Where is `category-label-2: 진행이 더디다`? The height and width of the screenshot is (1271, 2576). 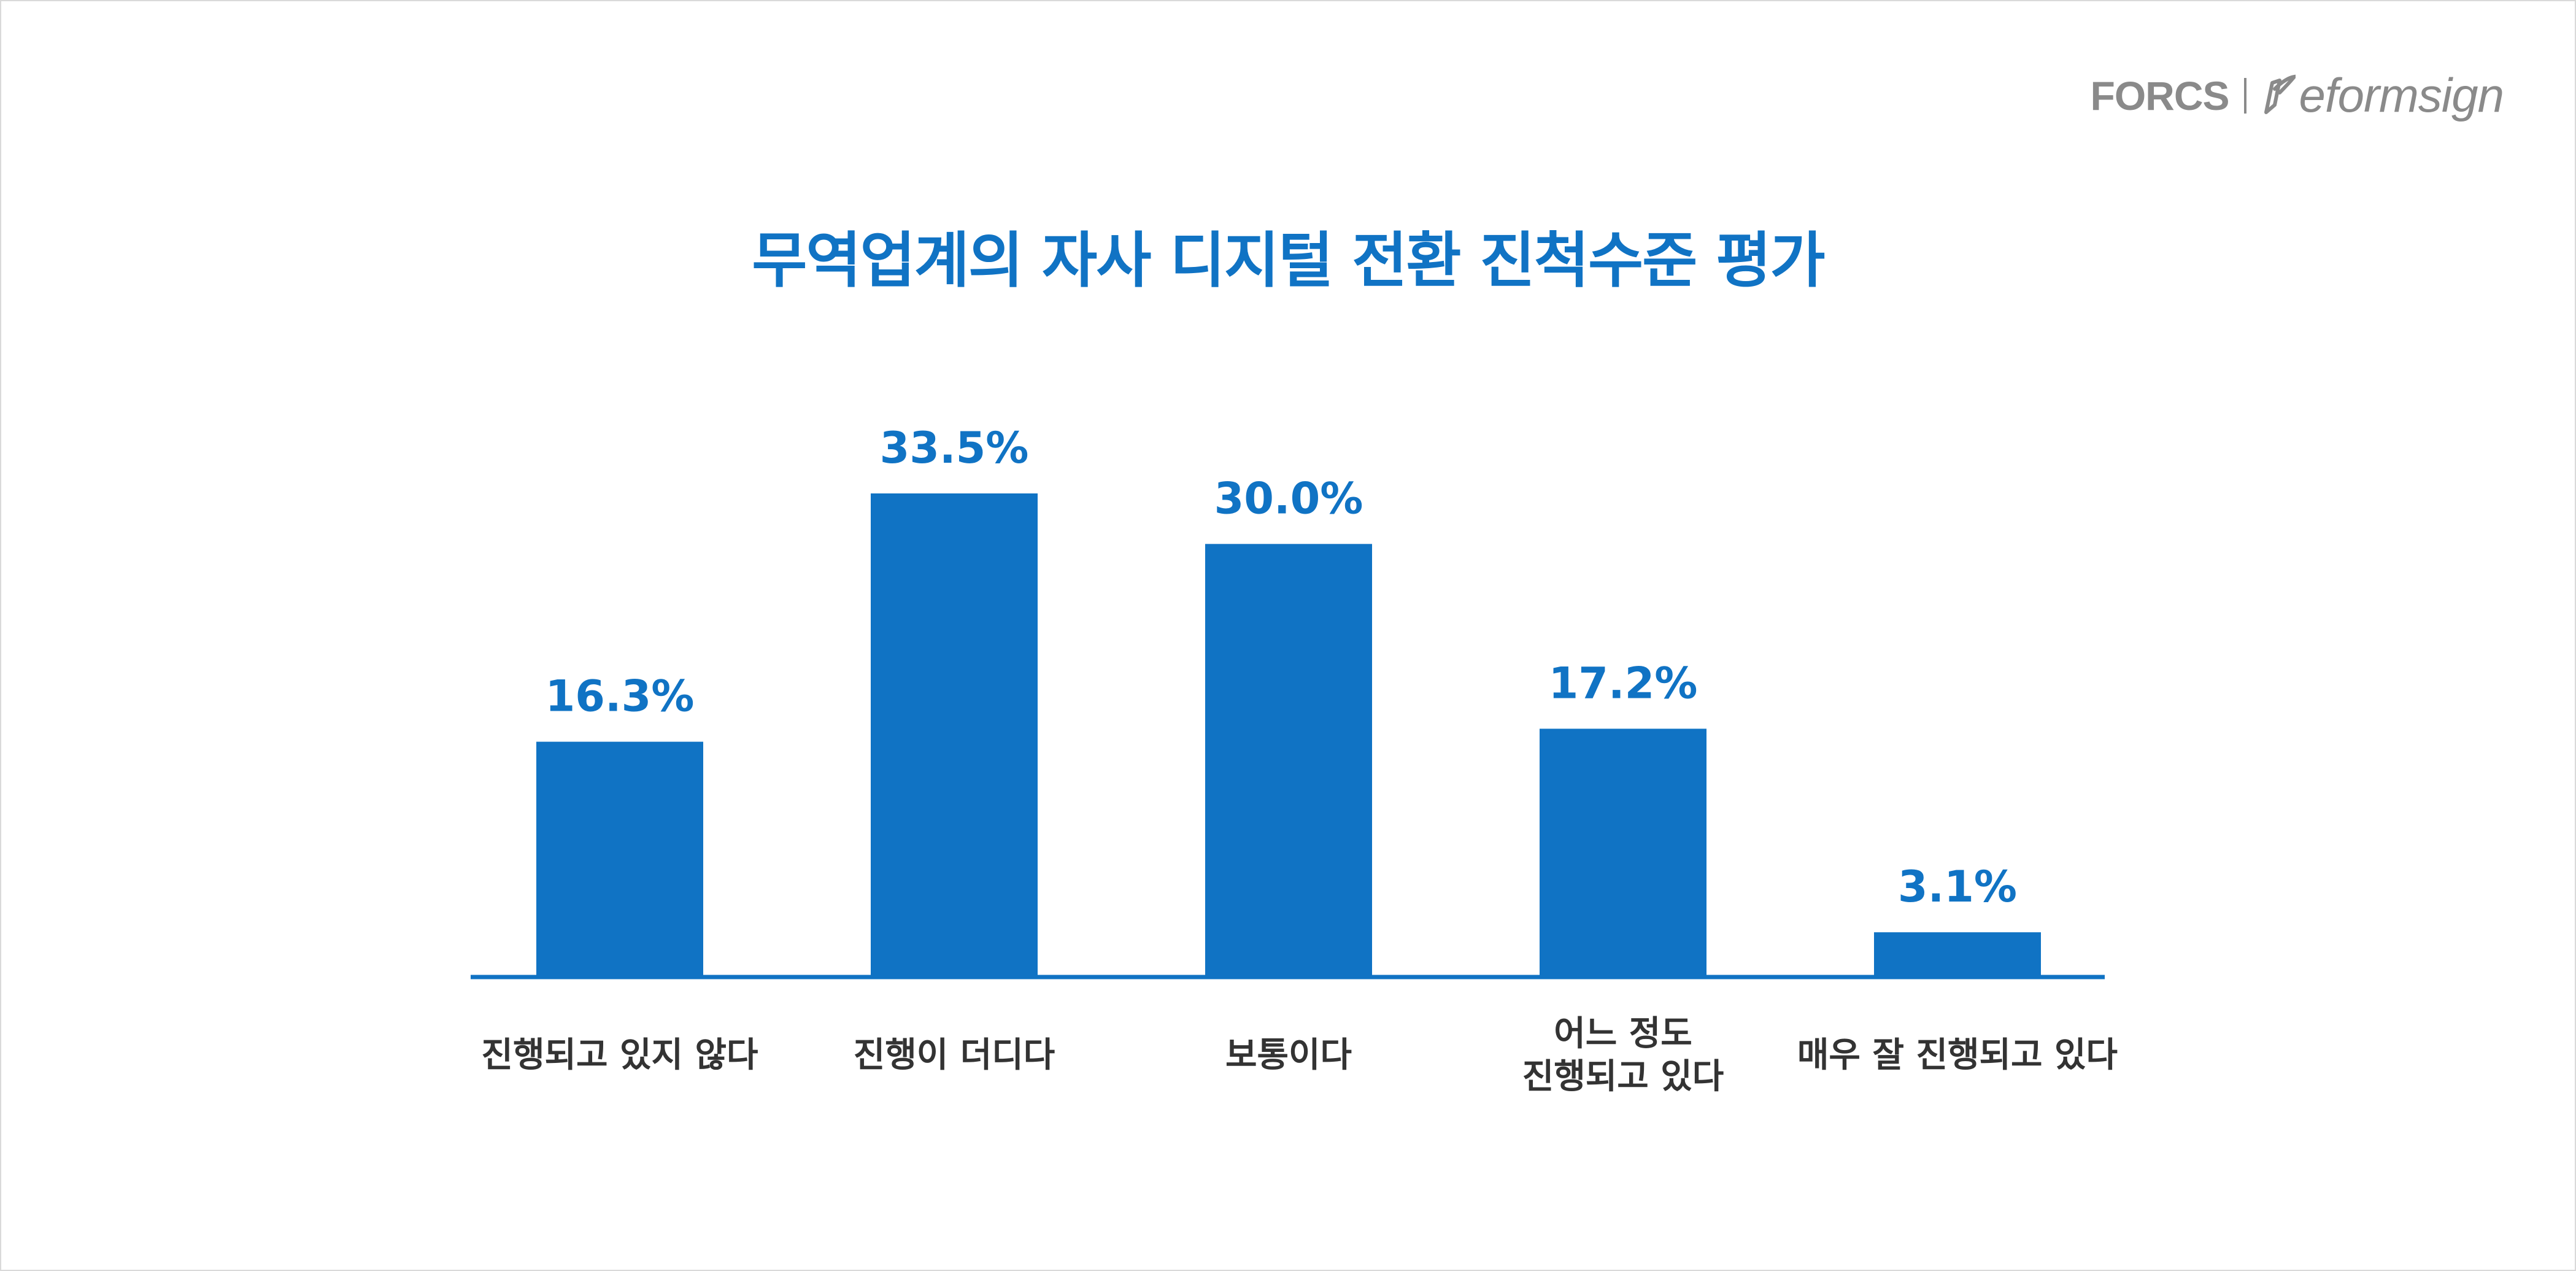
category-label-2: 진행이 더디다 is located at coordinates (954, 1055).